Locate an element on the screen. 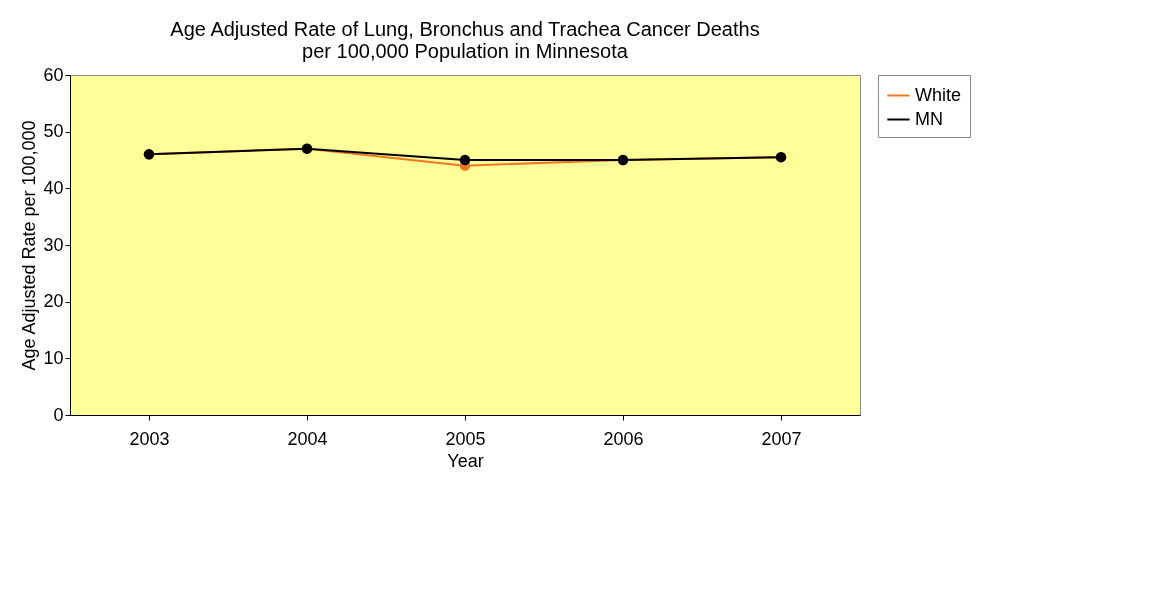 The image size is (1150, 609). legend-label: MN is located at coordinates (929, 118).